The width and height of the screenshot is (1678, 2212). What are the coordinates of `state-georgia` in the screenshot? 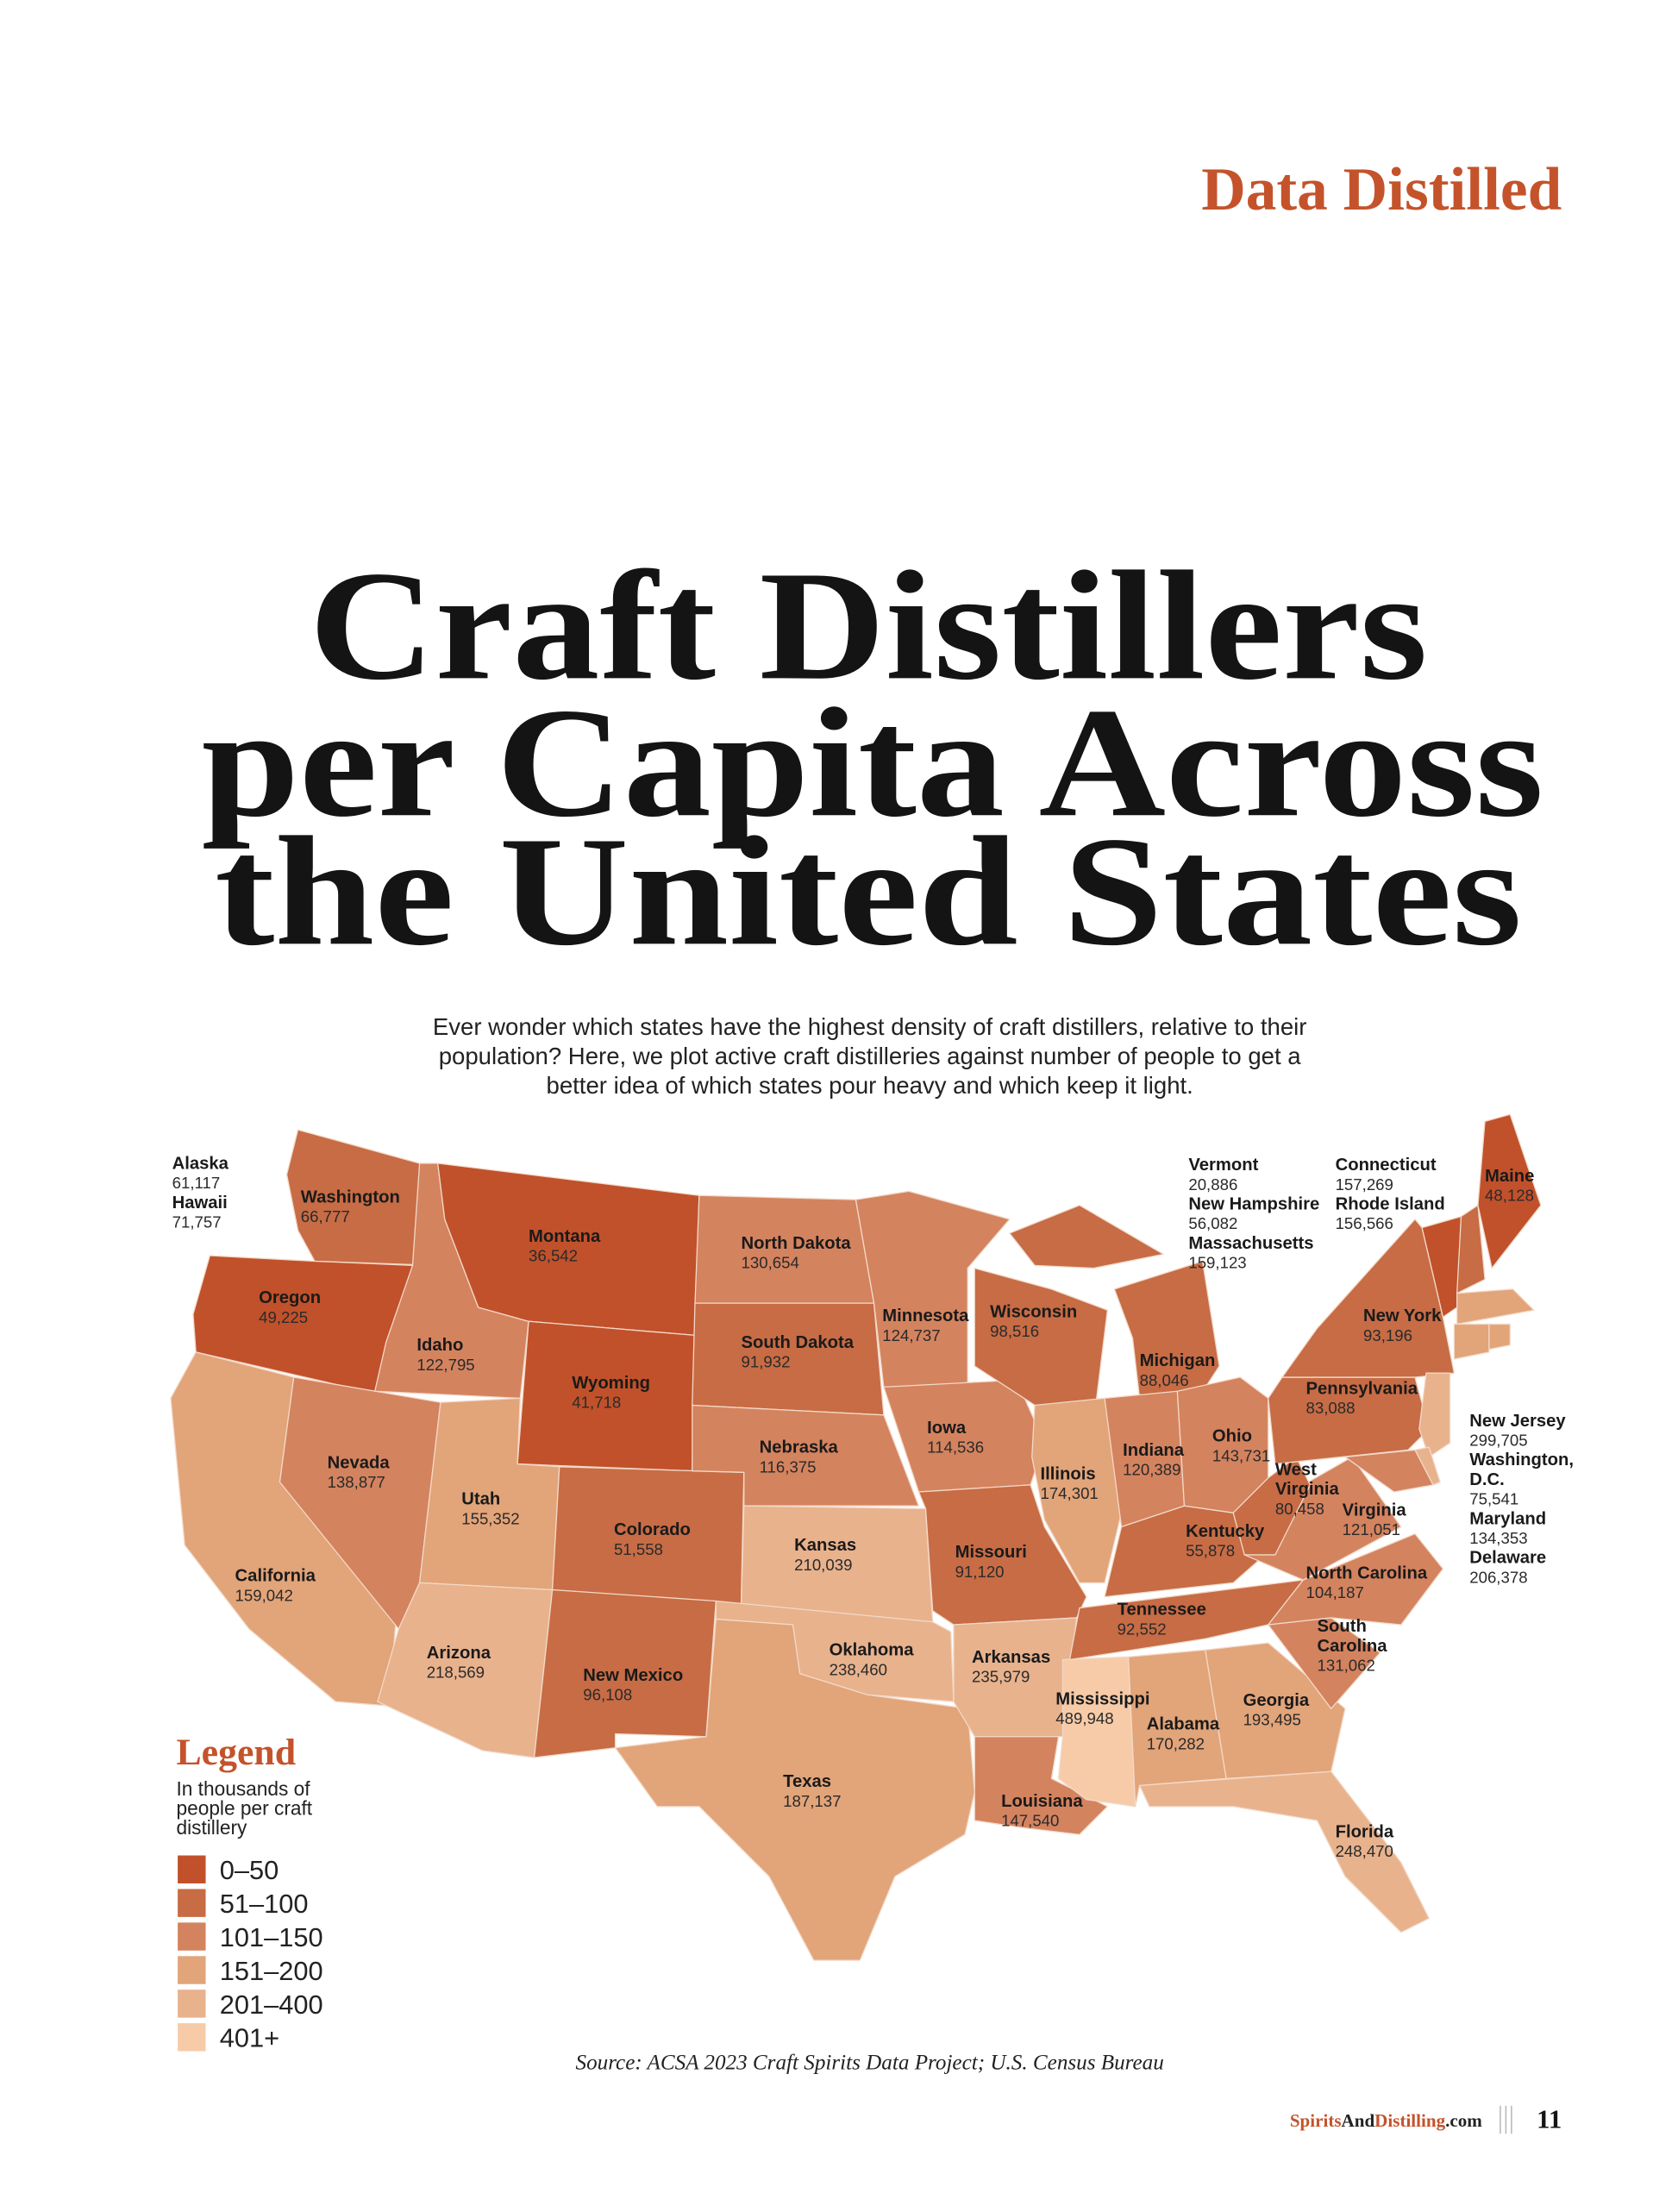 It's located at (1276, 1711).